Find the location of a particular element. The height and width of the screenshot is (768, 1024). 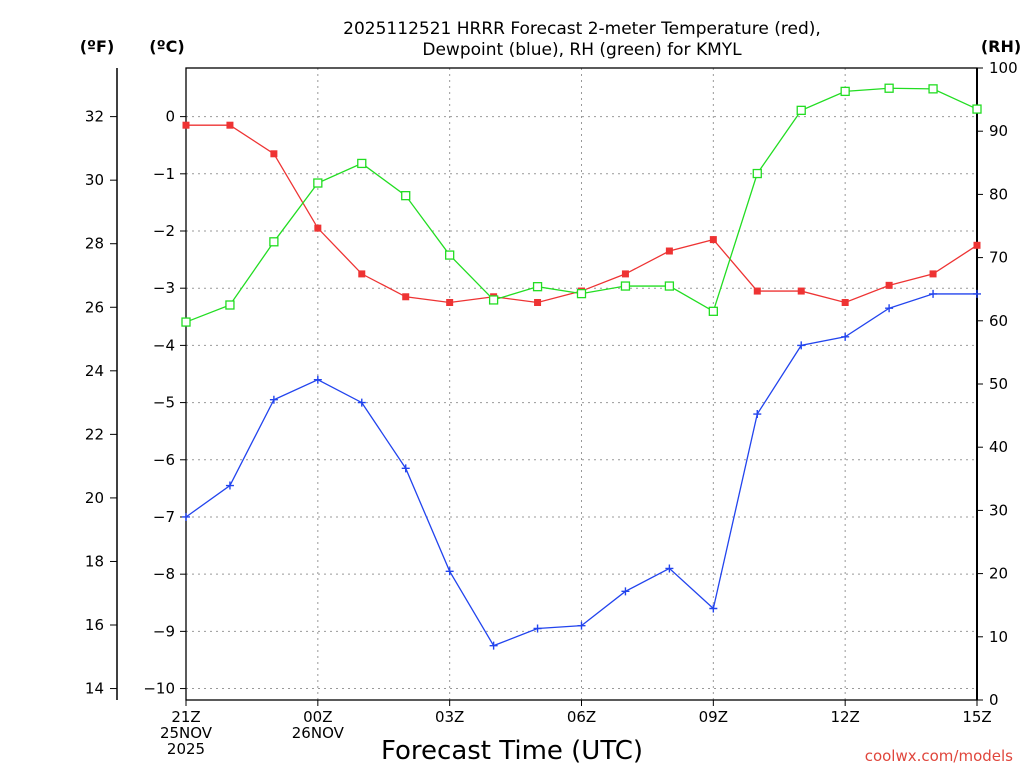

celsius-tick-label: −7 is located at coordinates (164, 517).